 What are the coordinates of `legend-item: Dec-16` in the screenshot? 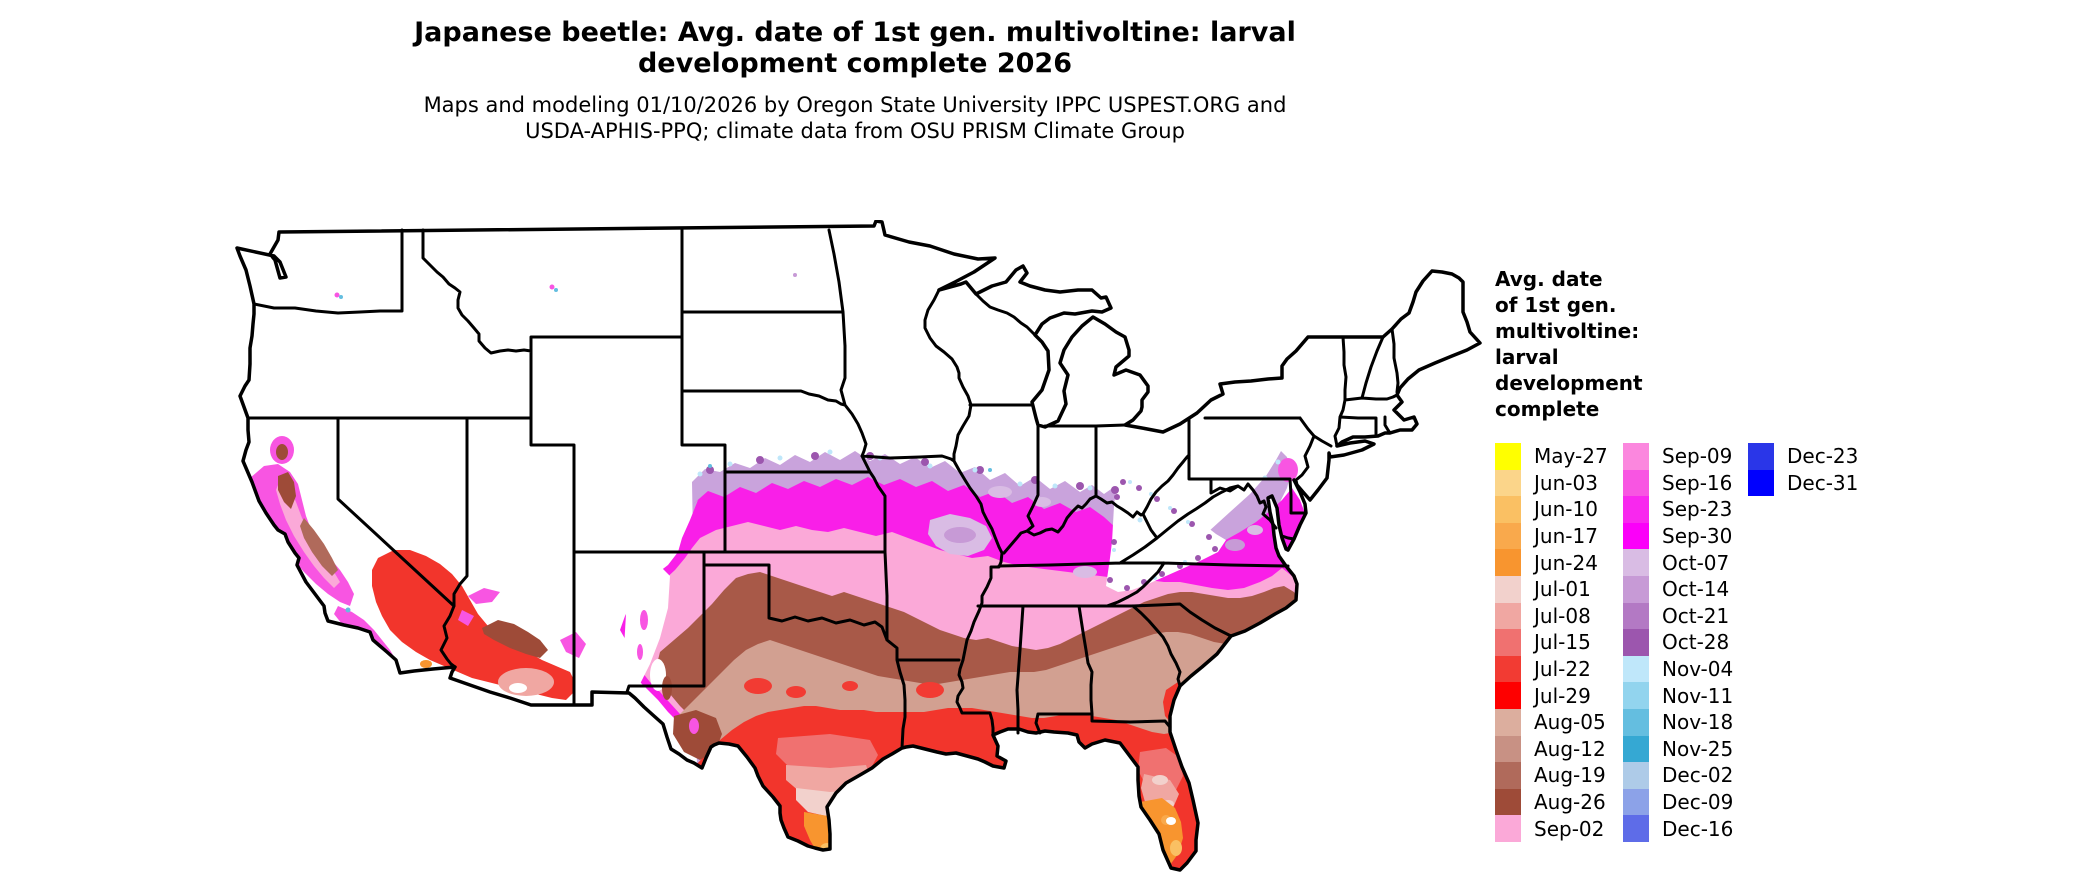 It's located at (1685, 828).